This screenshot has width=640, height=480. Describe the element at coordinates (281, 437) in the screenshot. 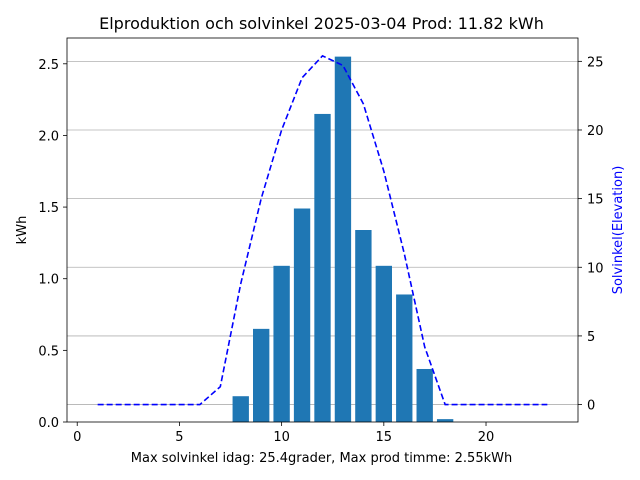

I see `x-tick-label: 10` at that location.